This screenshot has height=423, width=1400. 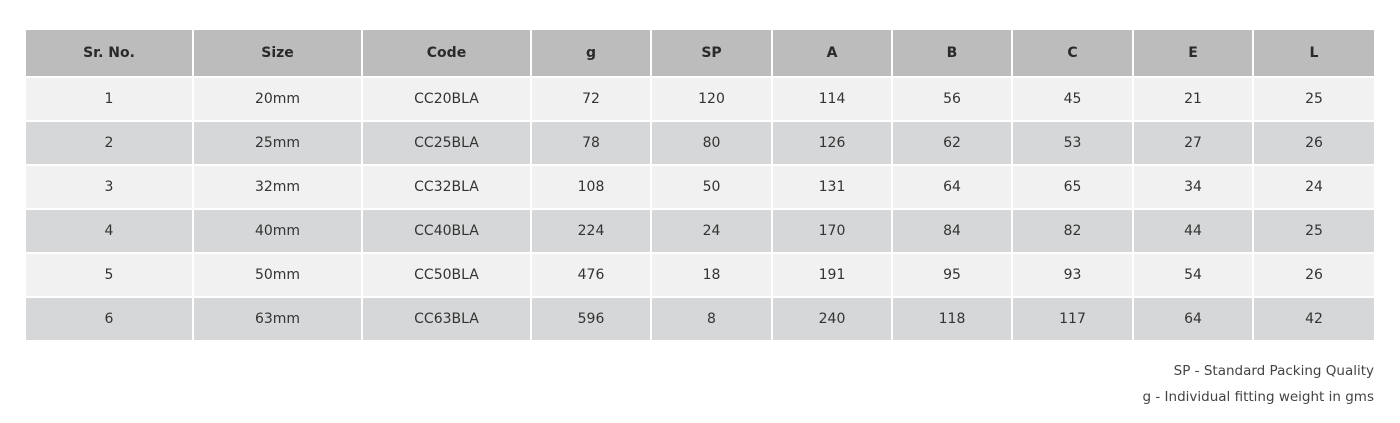 What do you see at coordinates (591, 187) in the screenshot?
I see `table-cell: 108` at bounding box center [591, 187].